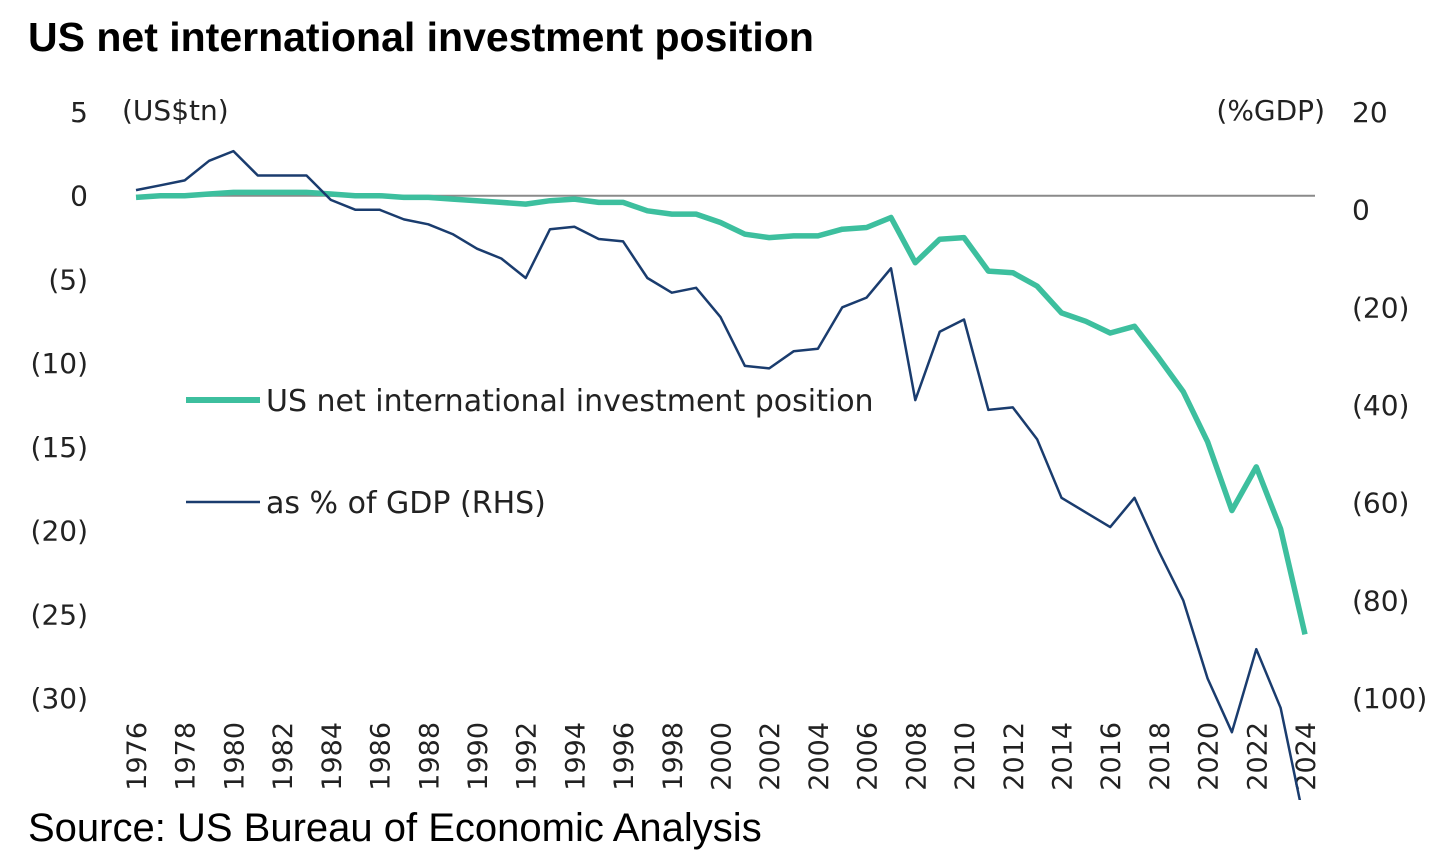 Image resolution: width=1437 pixels, height=857 pixels. I want to click on x-axis-tick-label: 1992, so click(527, 756).